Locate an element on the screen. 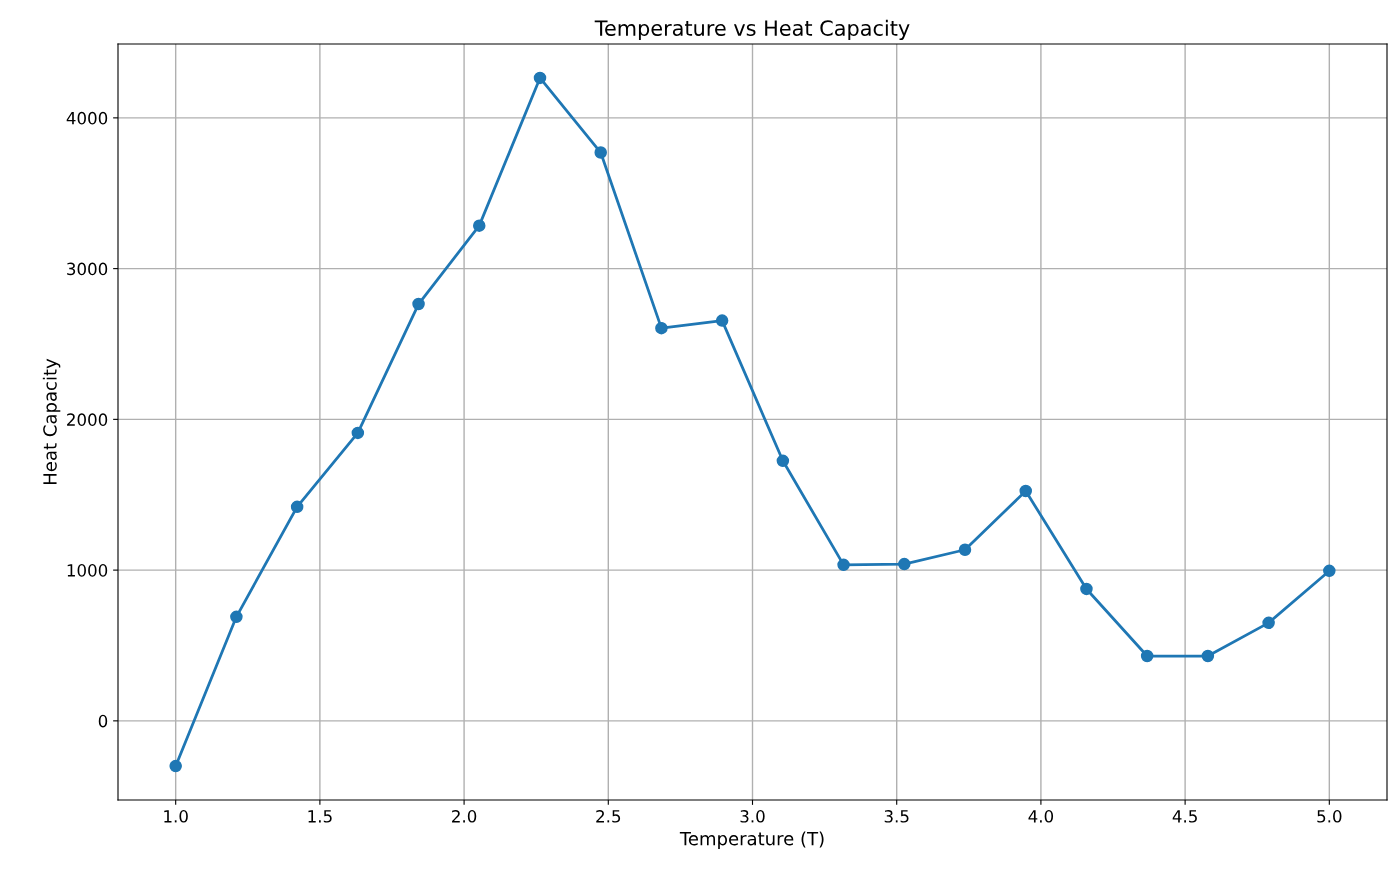 The height and width of the screenshot is (873, 1390). y-tick-label: 3000 is located at coordinates (87, 269).